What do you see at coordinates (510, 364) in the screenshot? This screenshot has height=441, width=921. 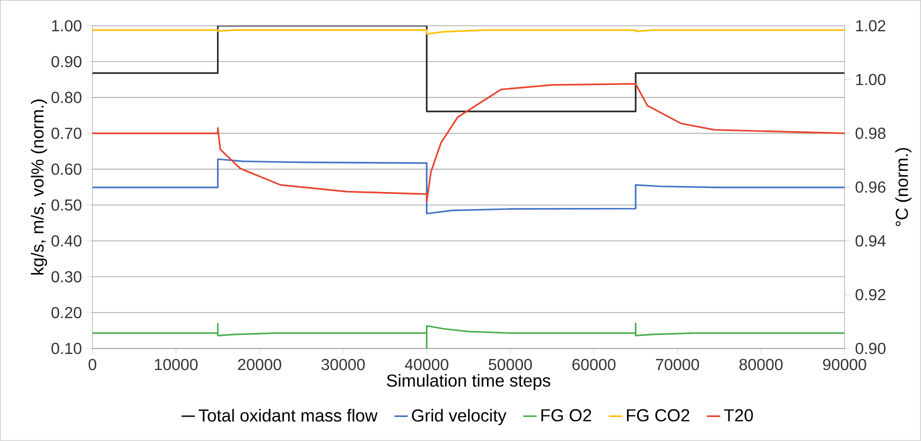 I see `x-tick-label: 50000` at bounding box center [510, 364].